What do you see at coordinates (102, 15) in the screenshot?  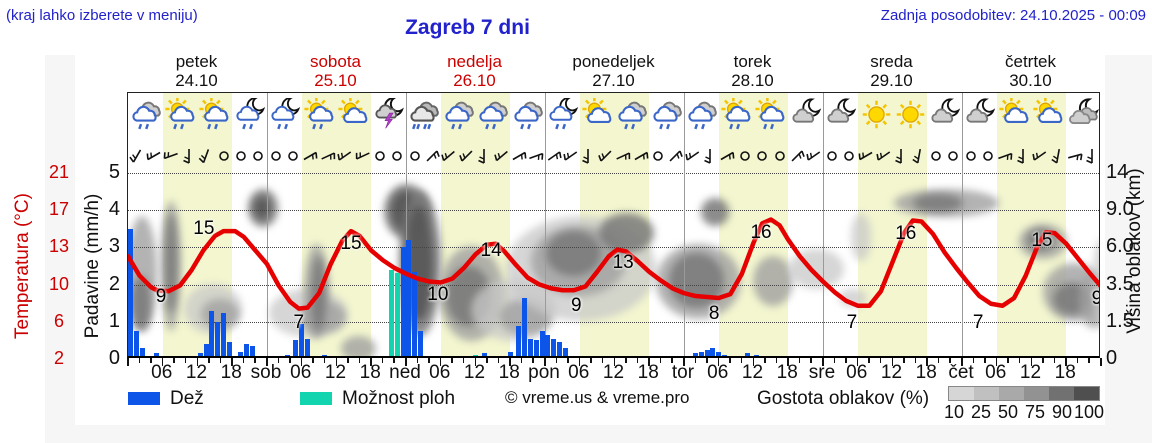 I see `location-menu-hint: (kraj lahko izberete v meniju)` at bounding box center [102, 15].